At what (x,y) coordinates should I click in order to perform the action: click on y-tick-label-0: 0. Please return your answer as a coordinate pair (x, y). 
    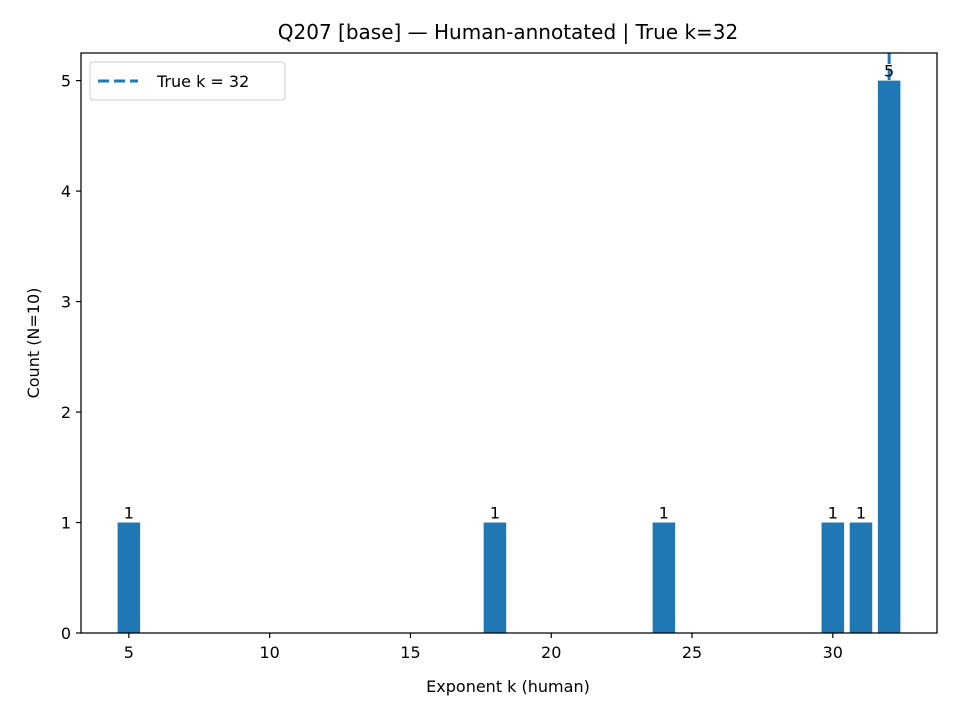
    Looking at the image, I should click on (66, 633).